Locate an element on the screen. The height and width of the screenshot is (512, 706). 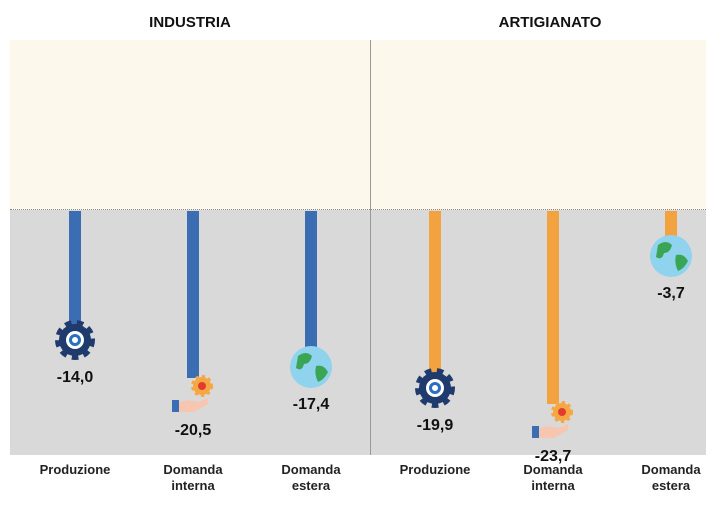
value-label: -17,4 is located at coordinates (311, 405).